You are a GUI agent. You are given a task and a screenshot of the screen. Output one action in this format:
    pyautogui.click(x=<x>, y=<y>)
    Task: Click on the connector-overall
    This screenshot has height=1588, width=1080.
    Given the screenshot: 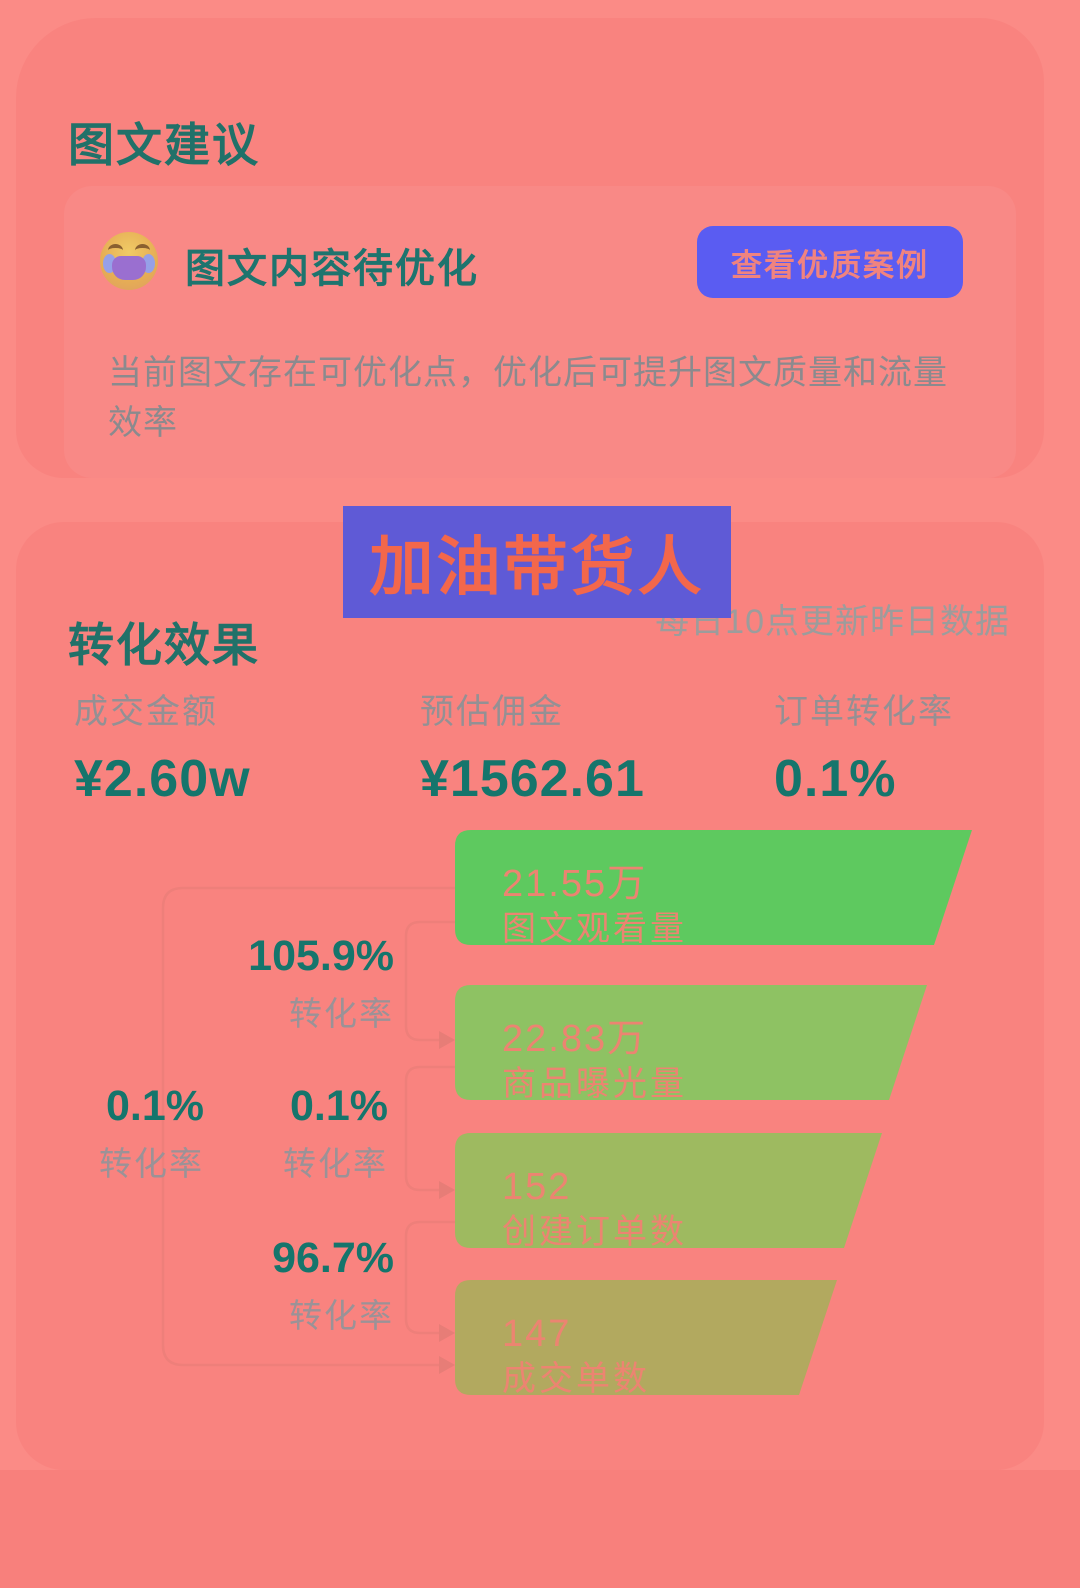 What is the action you would take?
    pyautogui.click(x=308, y=1126)
    